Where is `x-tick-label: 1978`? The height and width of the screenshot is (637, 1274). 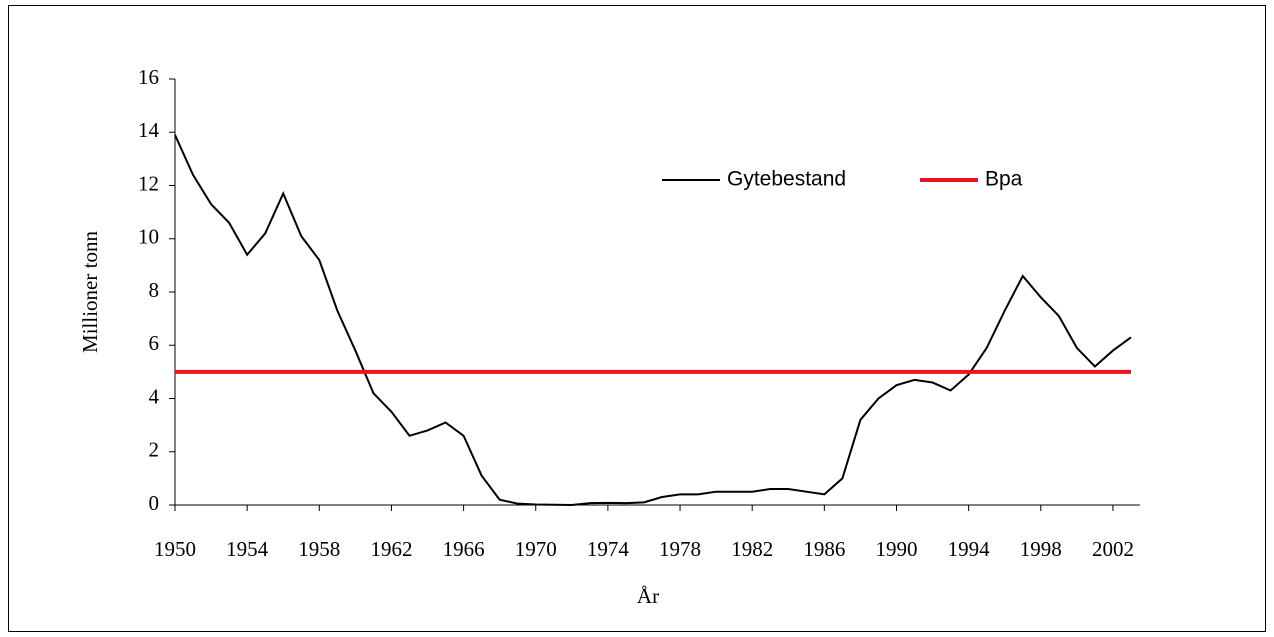 x-tick-label: 1978 is located at coordinates (680, 549).